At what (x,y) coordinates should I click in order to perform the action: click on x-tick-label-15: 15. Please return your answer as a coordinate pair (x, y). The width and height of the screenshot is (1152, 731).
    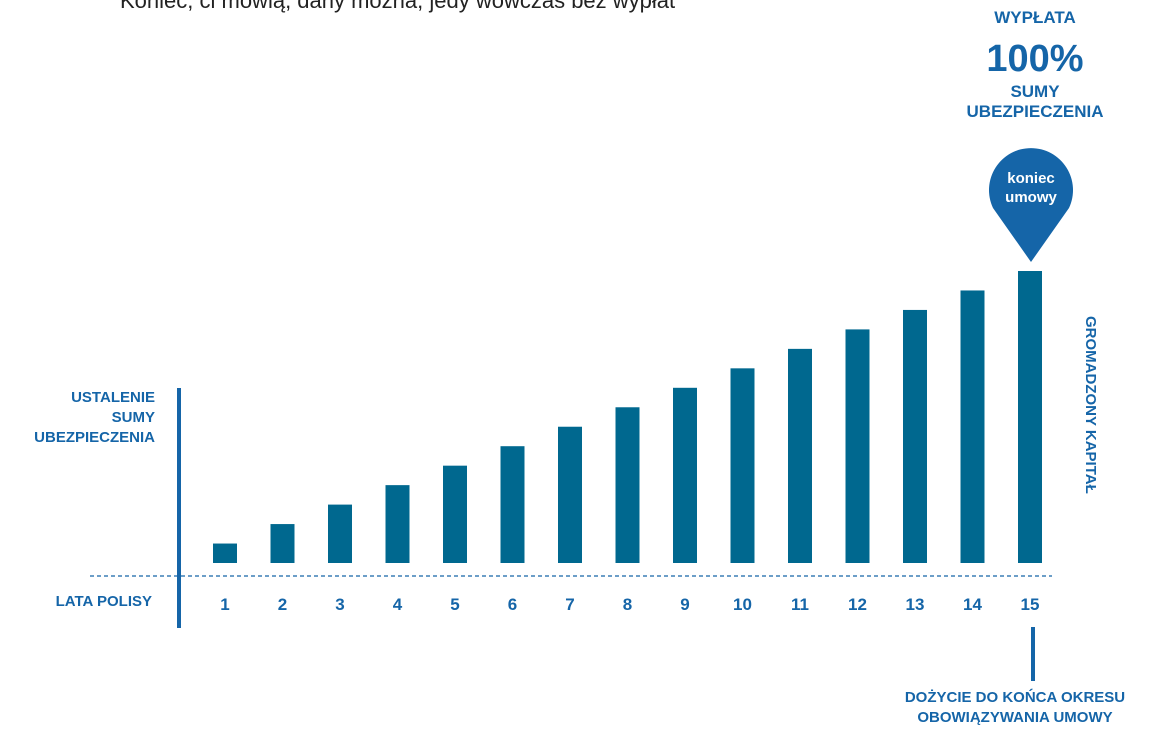
    Looking at the image, I should click on (1030, 604).